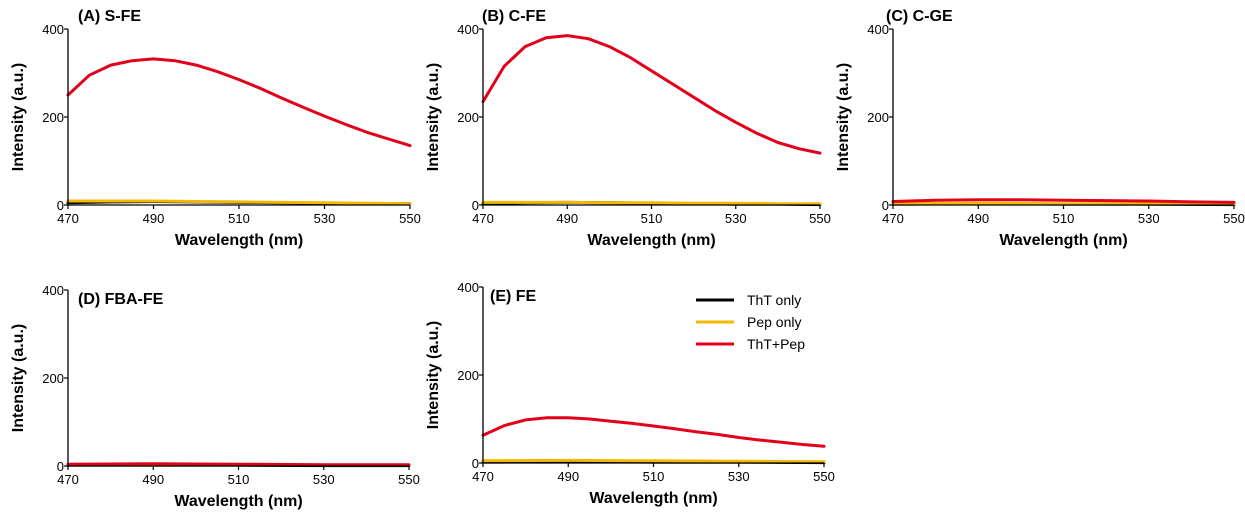  What do you see at coordinates (774, 322) in the screenshot?
I see `legend-label: Pep only` at bounding box center [774, 322].